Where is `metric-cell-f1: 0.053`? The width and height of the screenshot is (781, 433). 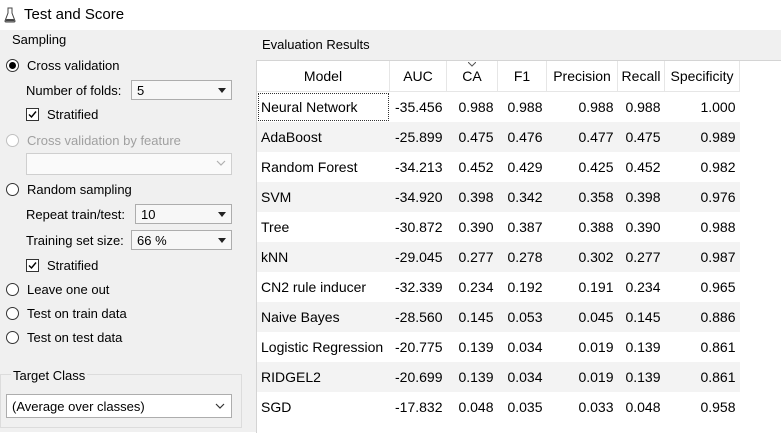 metric-cell-f1: 0.053 is located at coordinates (522, 317).